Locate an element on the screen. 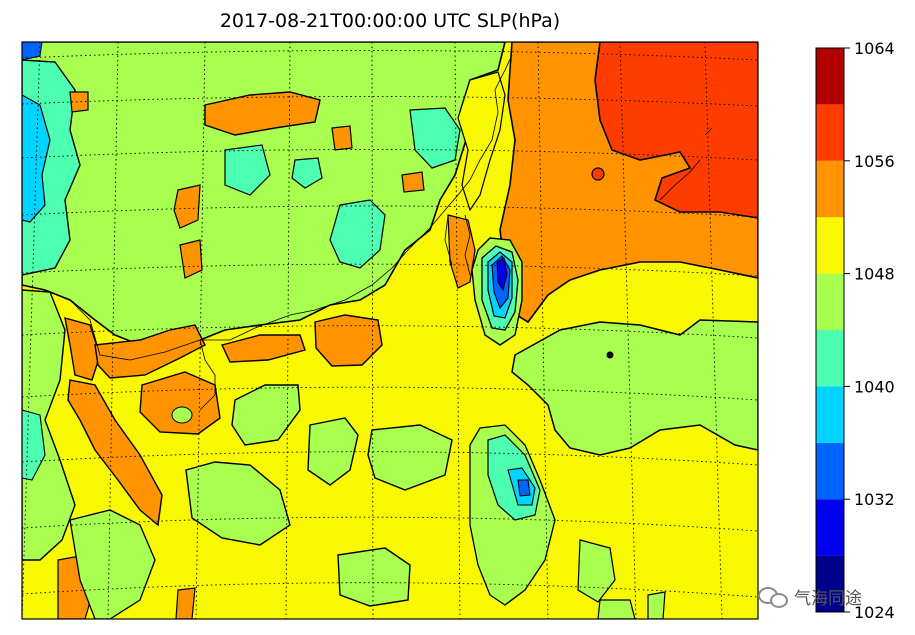 This screenshot has height=635, width=915. slp-gap-yellow is located at coordinates (481, 141).